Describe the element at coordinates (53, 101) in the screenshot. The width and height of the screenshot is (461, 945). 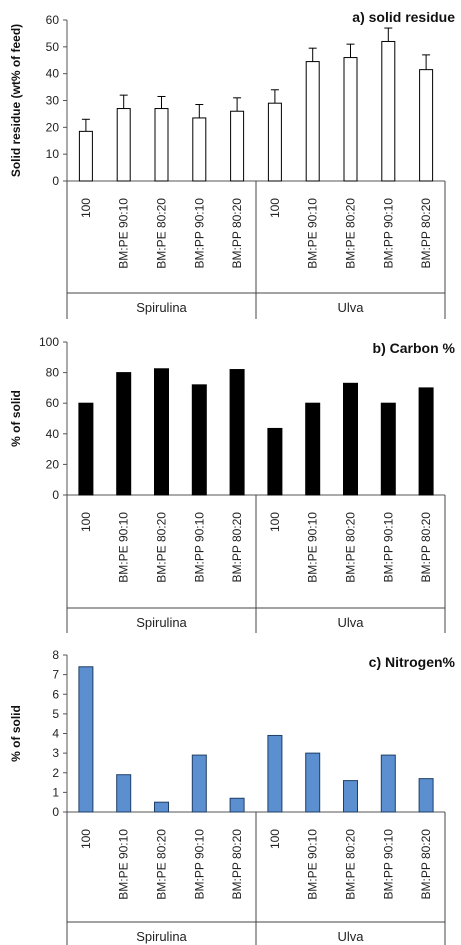
I see `y-tick-label: 30` at that location.